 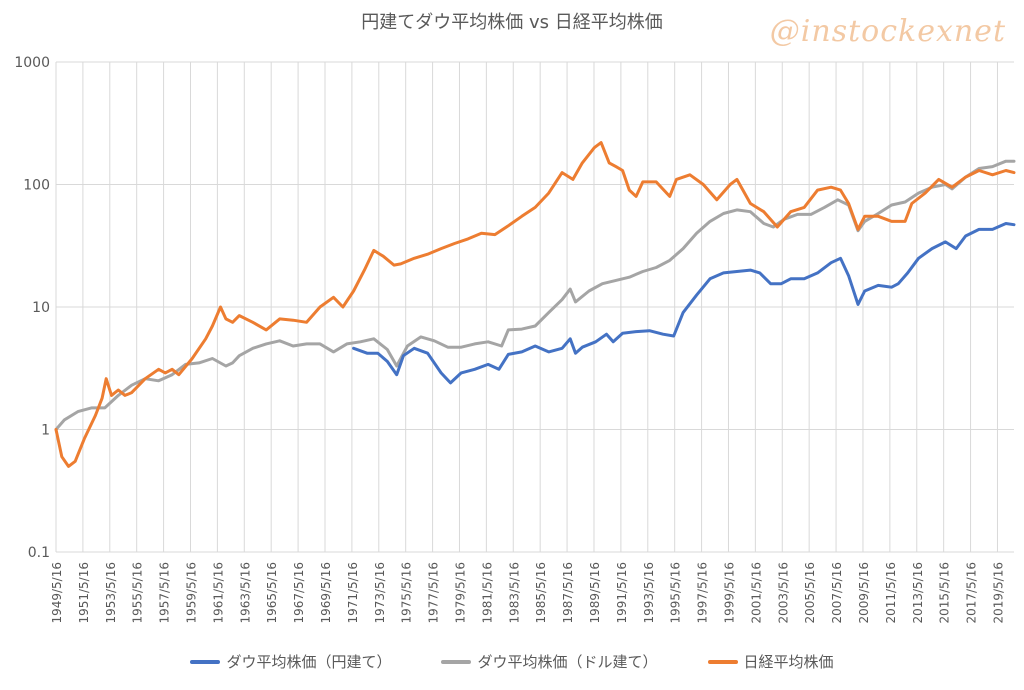 I want to click on x-tick-label: 1977/5/16, so click(x=434, y=593).